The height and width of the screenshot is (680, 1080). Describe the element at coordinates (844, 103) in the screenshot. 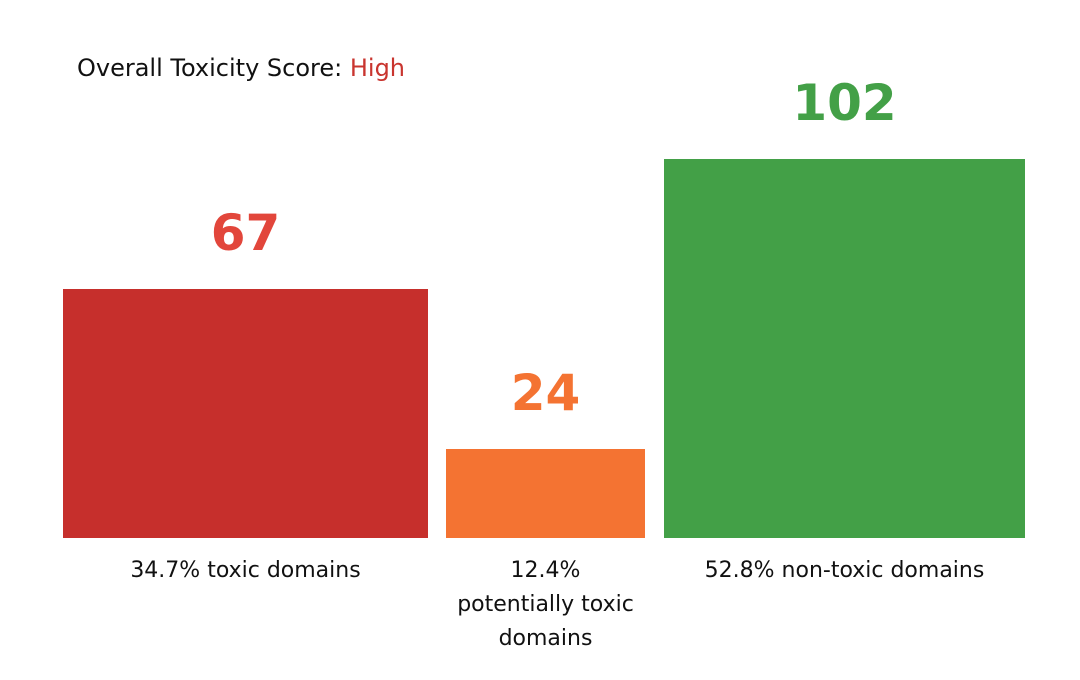

I see `value-label: 102` at that location.